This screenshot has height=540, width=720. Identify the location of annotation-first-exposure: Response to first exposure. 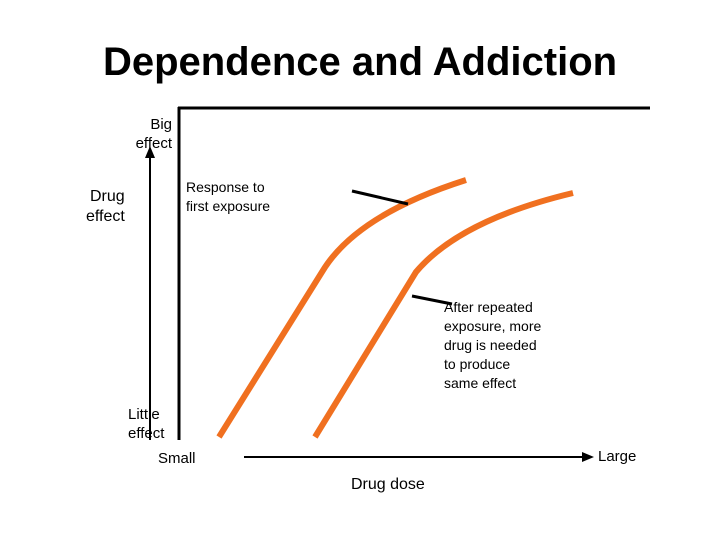
(228, 196).